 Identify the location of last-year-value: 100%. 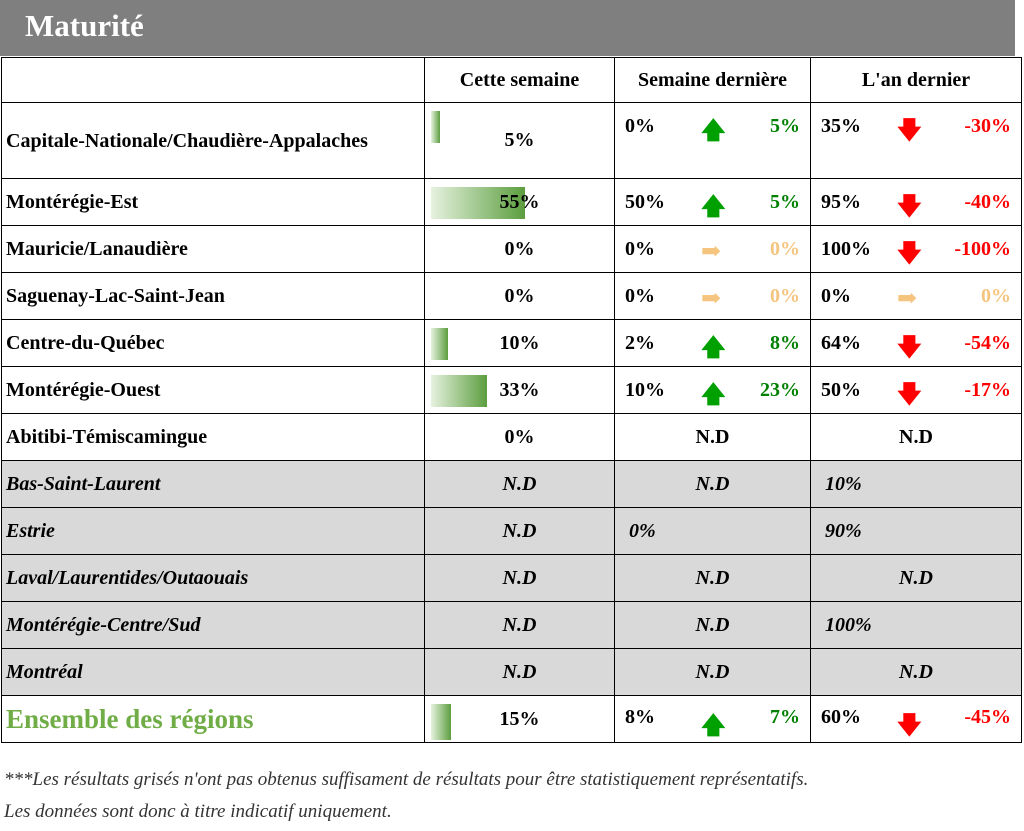
(846, 249).